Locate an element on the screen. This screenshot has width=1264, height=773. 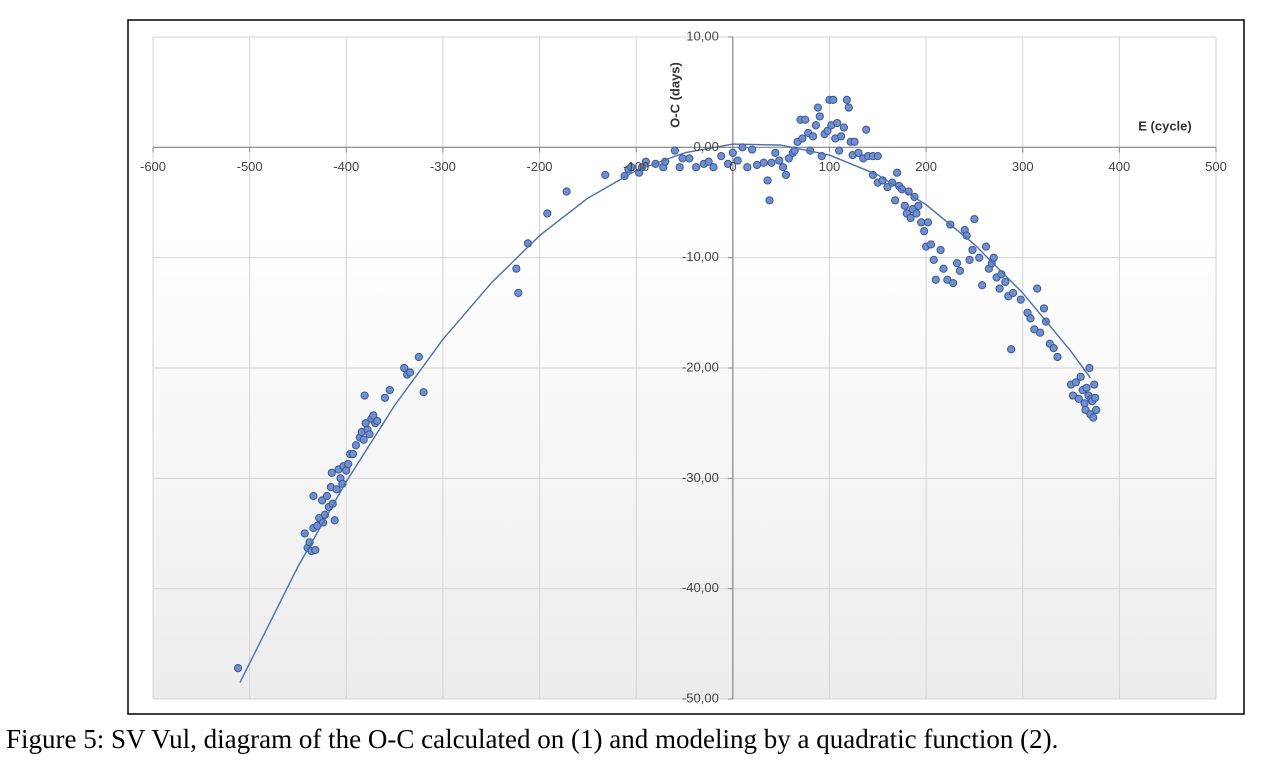
x-tick-label: -100 is located at coordinates (636, 166).